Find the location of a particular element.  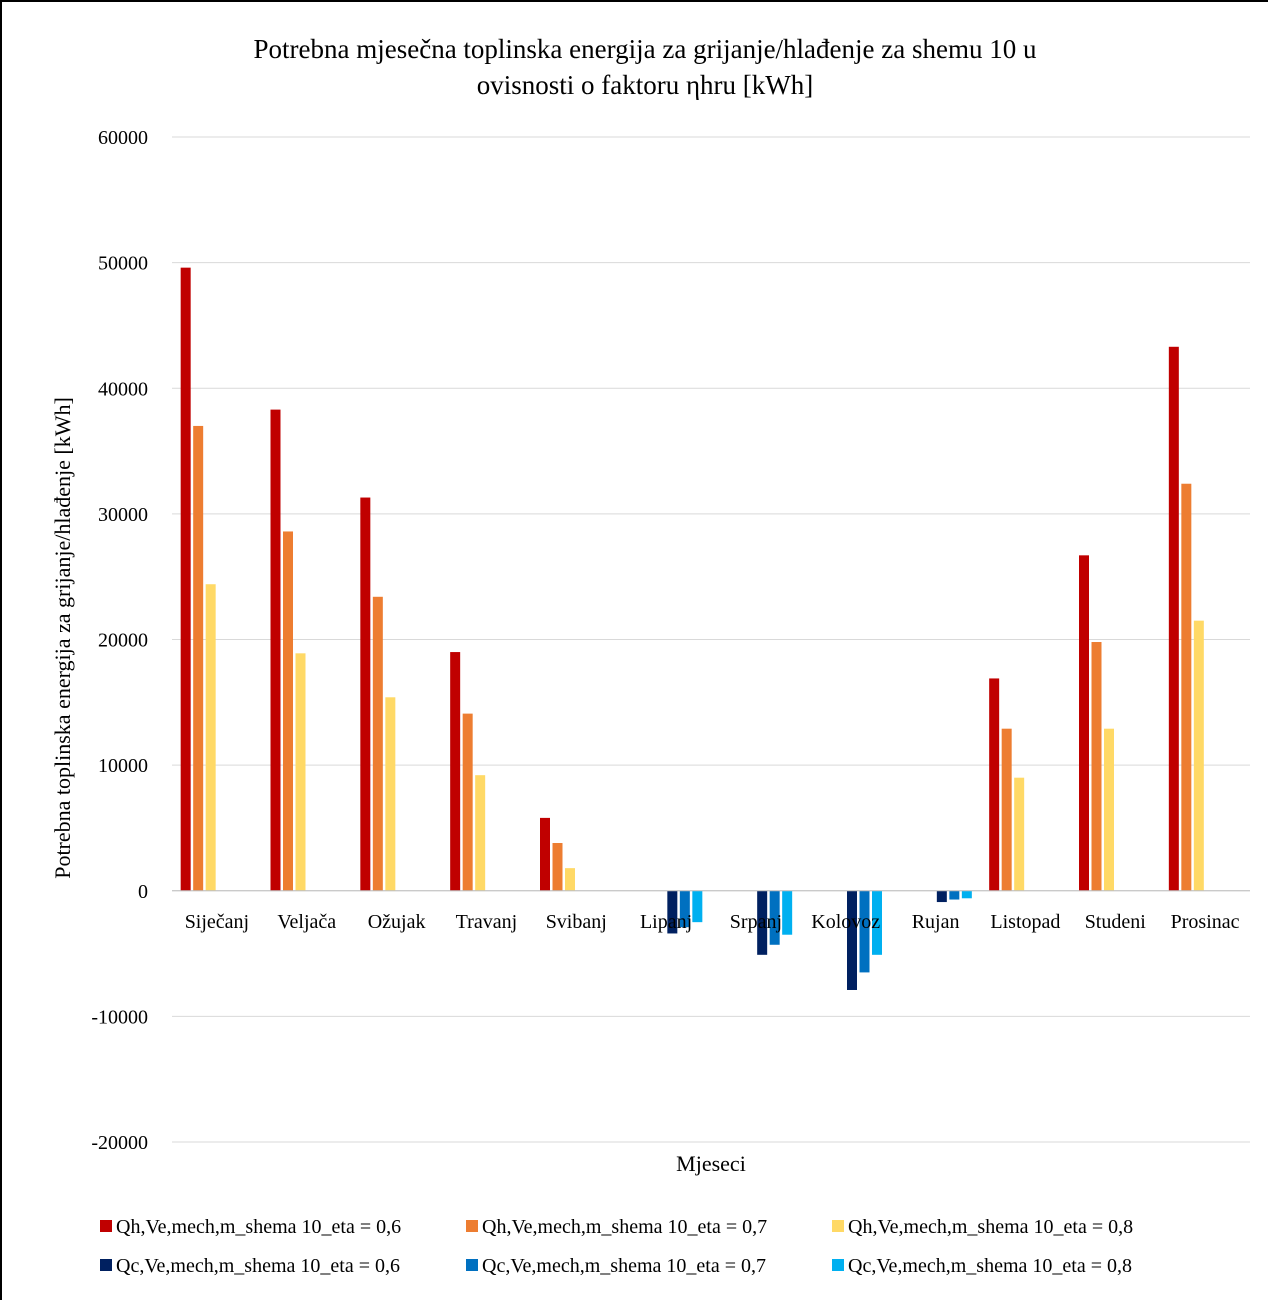

y-tick-label: 0 is located at coordinates (143, 892).